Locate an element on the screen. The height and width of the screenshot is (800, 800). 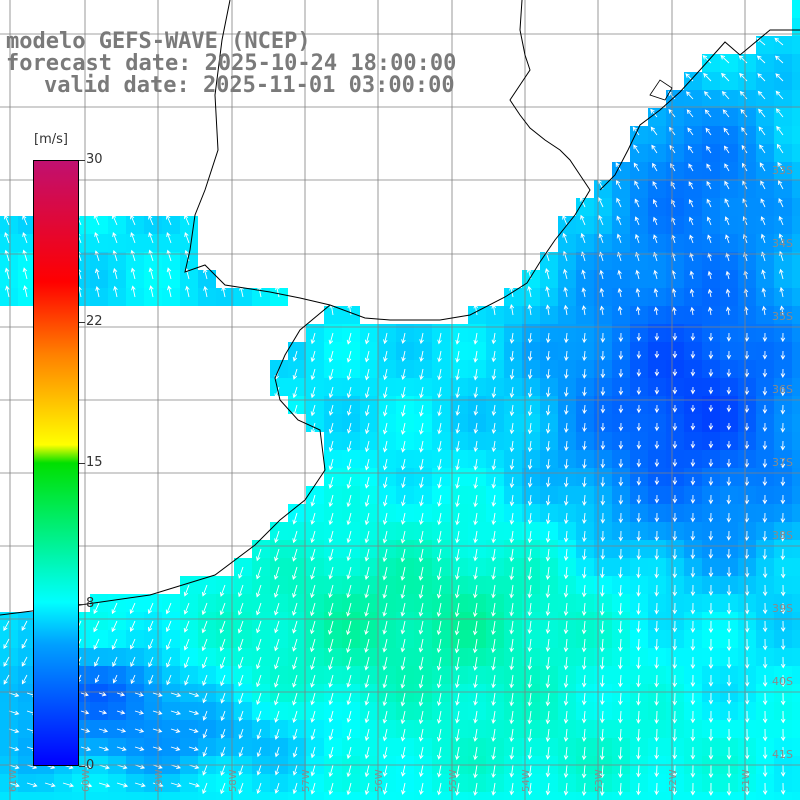
lat-label: 39S is located at coordinates (782, 608).